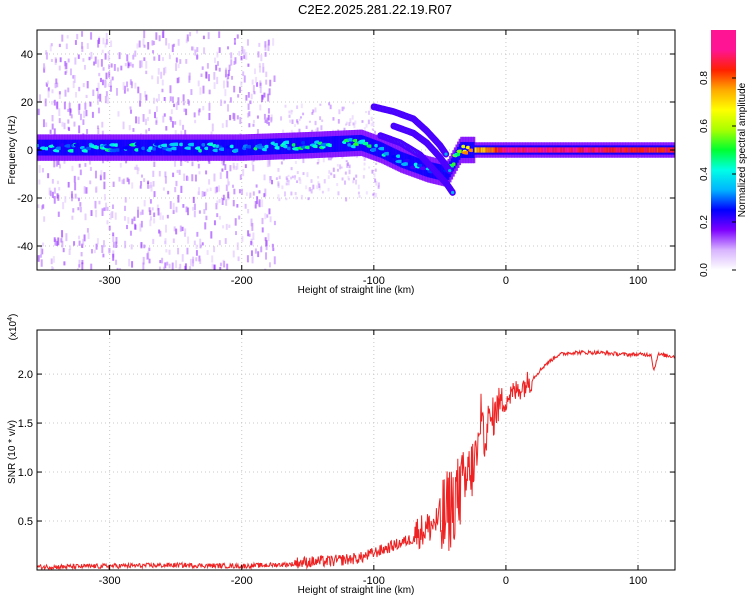  What do you see at coordinates (374, 581) in the screenshot?
I see `x-tick-label: -100` at bounding box center [374, 581].